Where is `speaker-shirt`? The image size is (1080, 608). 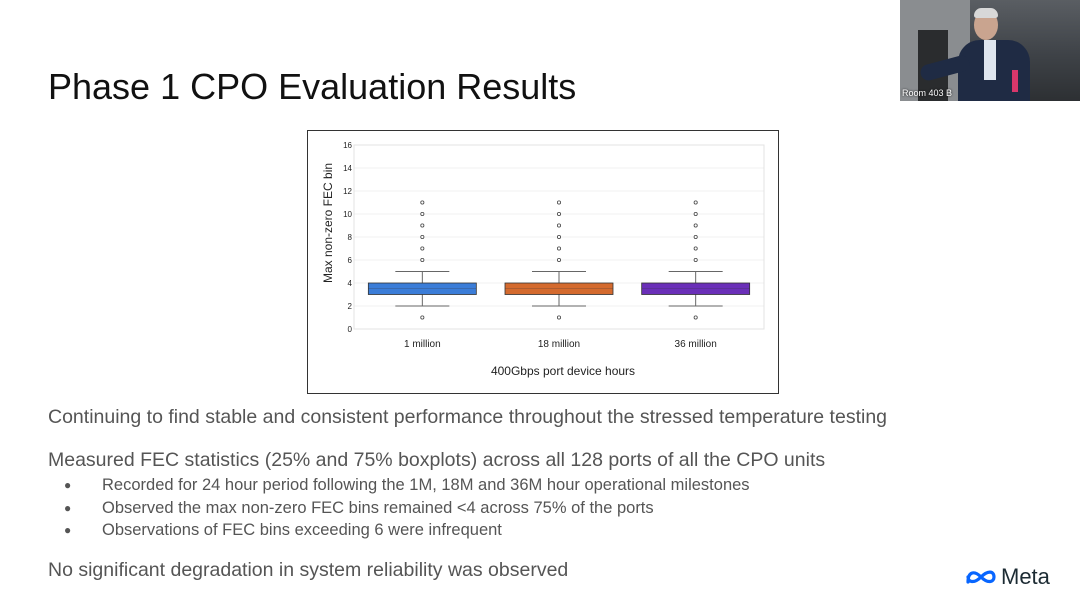
speaker-shirt is located at coordinates (990, 60).